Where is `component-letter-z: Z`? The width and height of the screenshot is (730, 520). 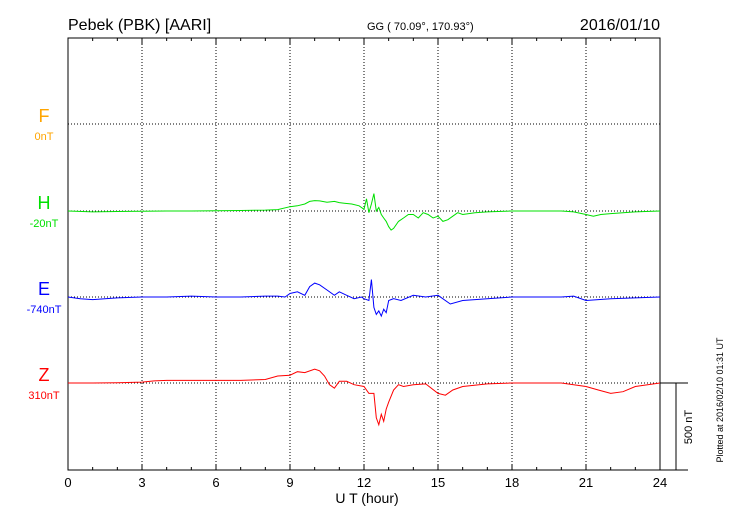
component-letter-z: Z is located at coordinates (44, 375).